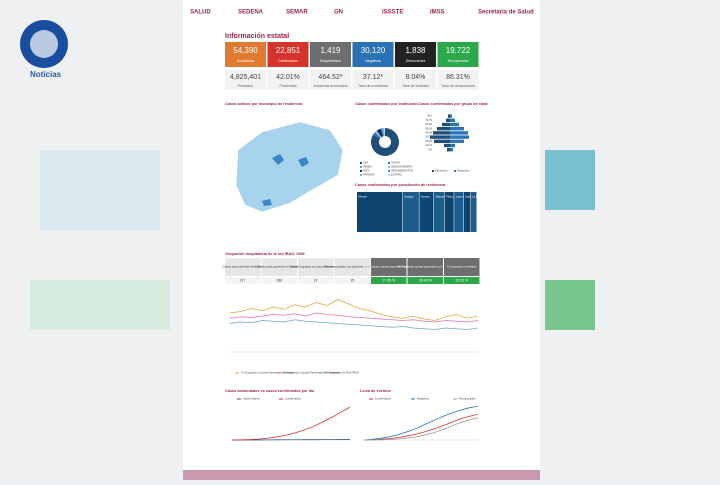 The height and width of the screenshot is (485, 720). What do you see at coordinates (257, 36) in the screenshot?
I see `page-title: Información estatal` at bounding box center [257, 36].